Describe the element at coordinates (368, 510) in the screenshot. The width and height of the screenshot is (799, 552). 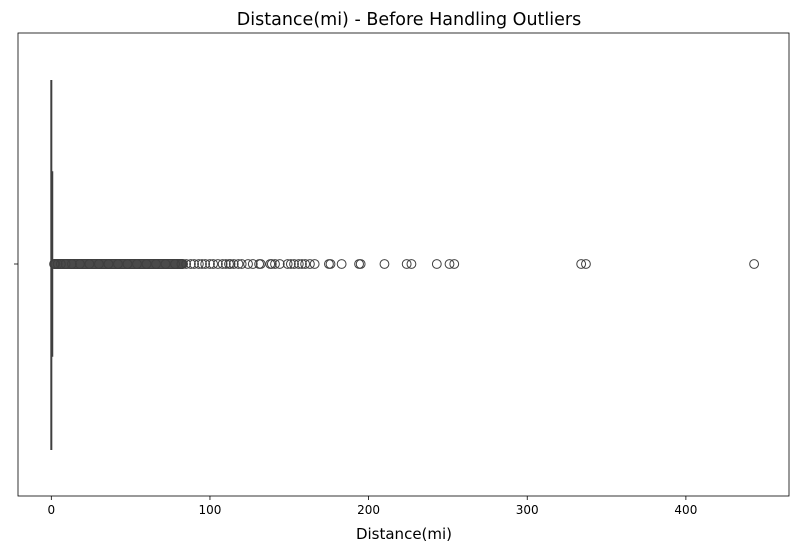
I see `x-tick-label: 200` at that location.